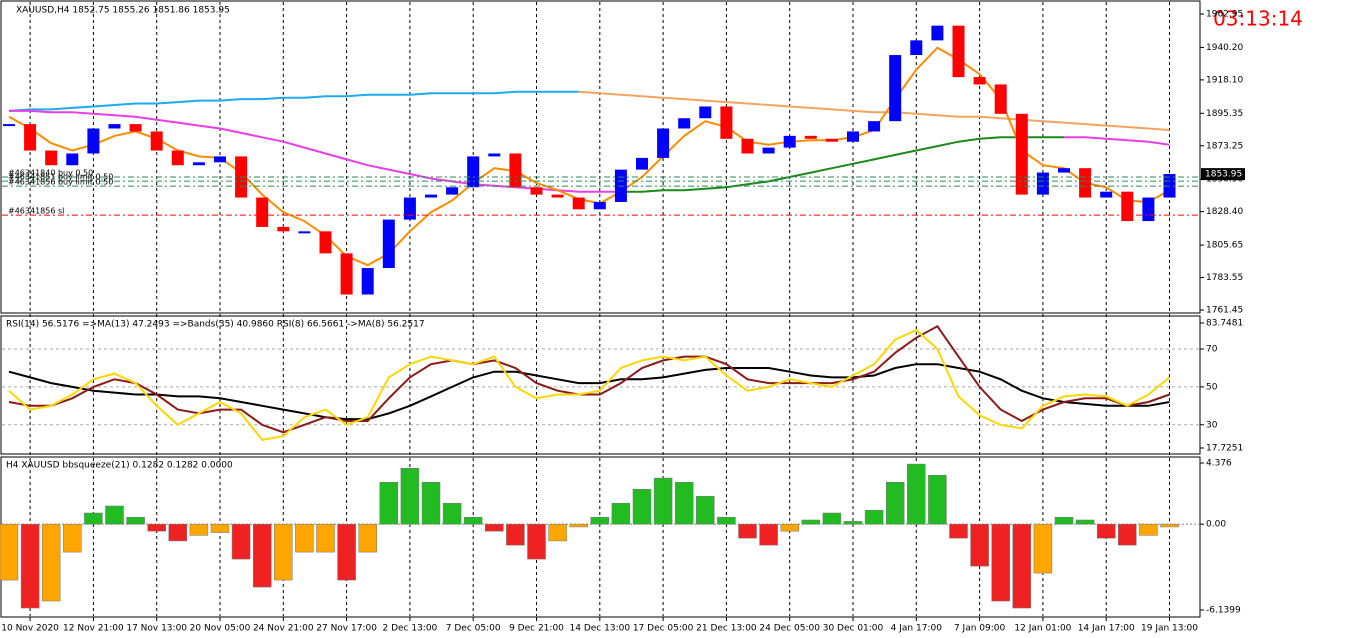 The image size is (1358, 638). I want to click on x-tick-label: 17 Nov 13:00, so click(156, 629).